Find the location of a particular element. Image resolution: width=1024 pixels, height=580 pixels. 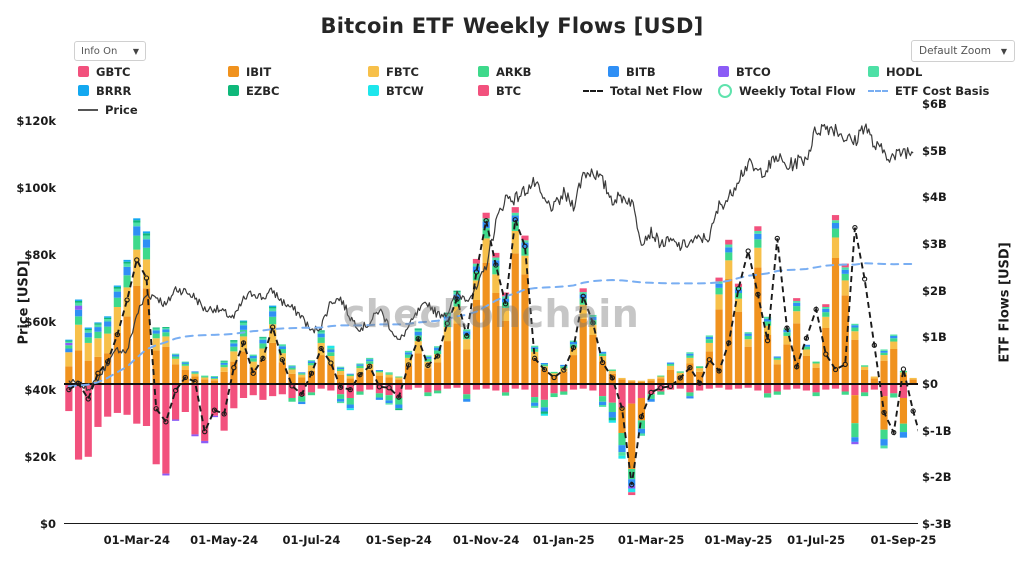

info-dropdown-label: Info On is located at coordinates (99, 51).